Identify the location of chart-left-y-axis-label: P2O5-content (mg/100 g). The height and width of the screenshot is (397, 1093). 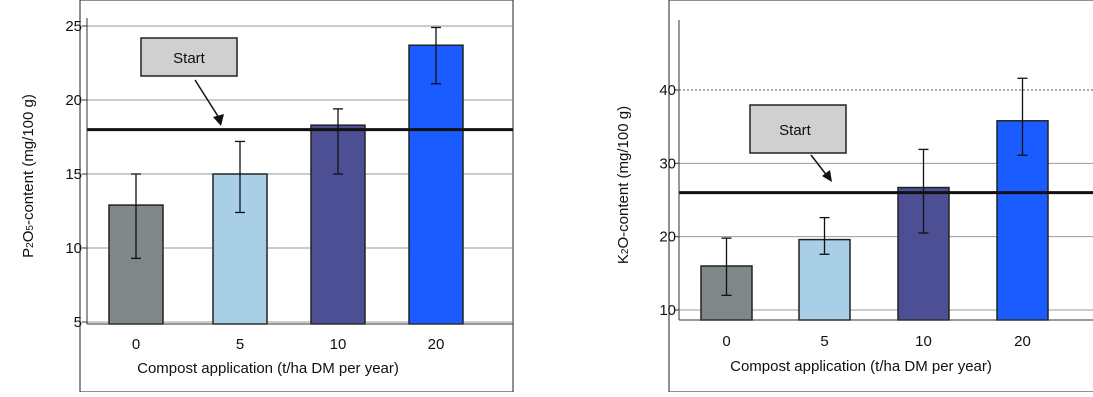
(28, 176).